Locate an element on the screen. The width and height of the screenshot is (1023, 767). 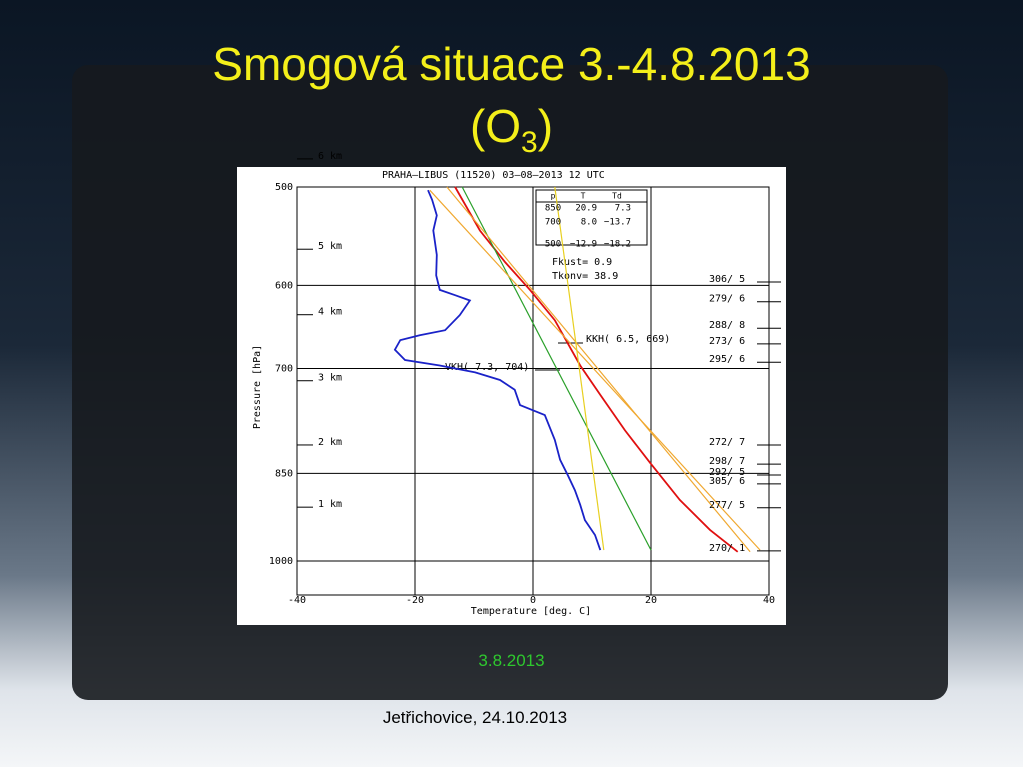
x-axis-label: Temperature [deg. C] is located at coordinates (531, 611).